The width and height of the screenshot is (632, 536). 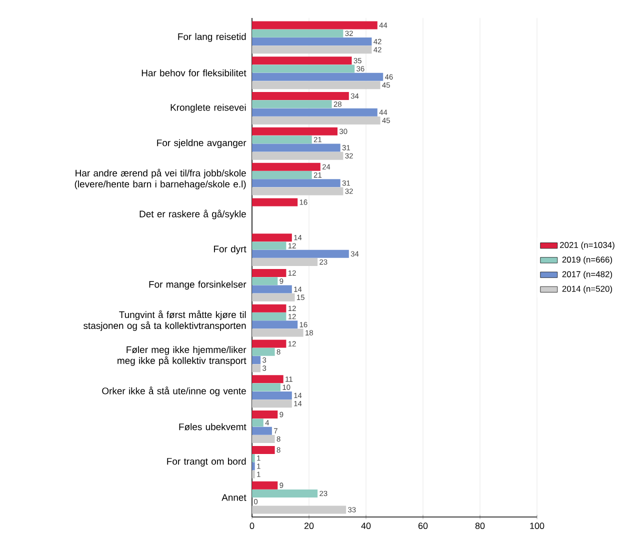 I want to click on legend-label: 2021 (n=1034), so click(x=587, y=246).